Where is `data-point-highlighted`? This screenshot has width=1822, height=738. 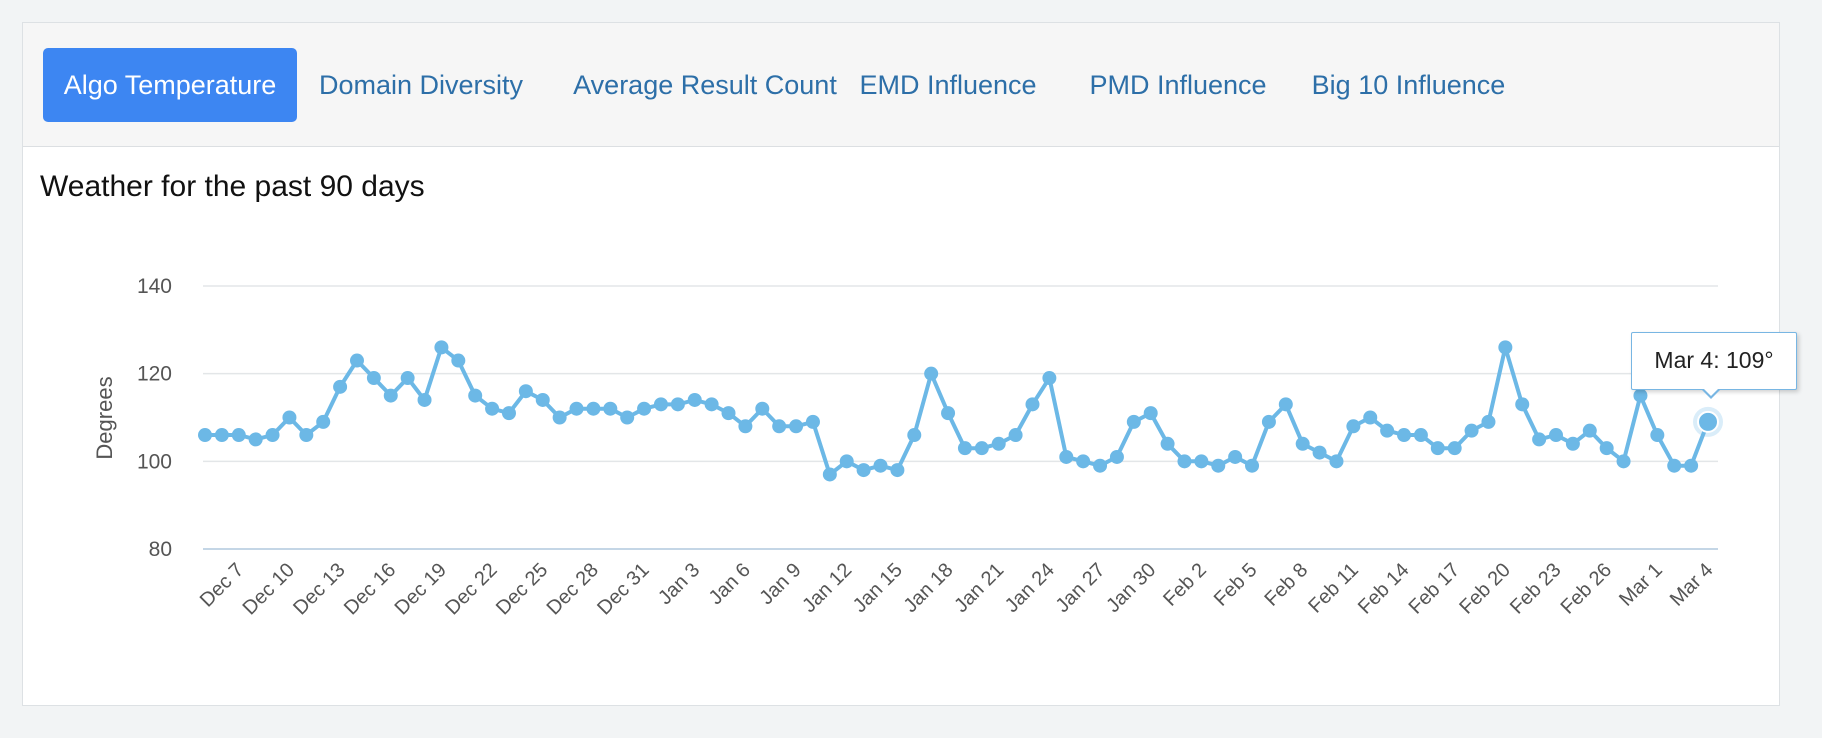 data-point-highlighted is located at coordinates (1708, 421).